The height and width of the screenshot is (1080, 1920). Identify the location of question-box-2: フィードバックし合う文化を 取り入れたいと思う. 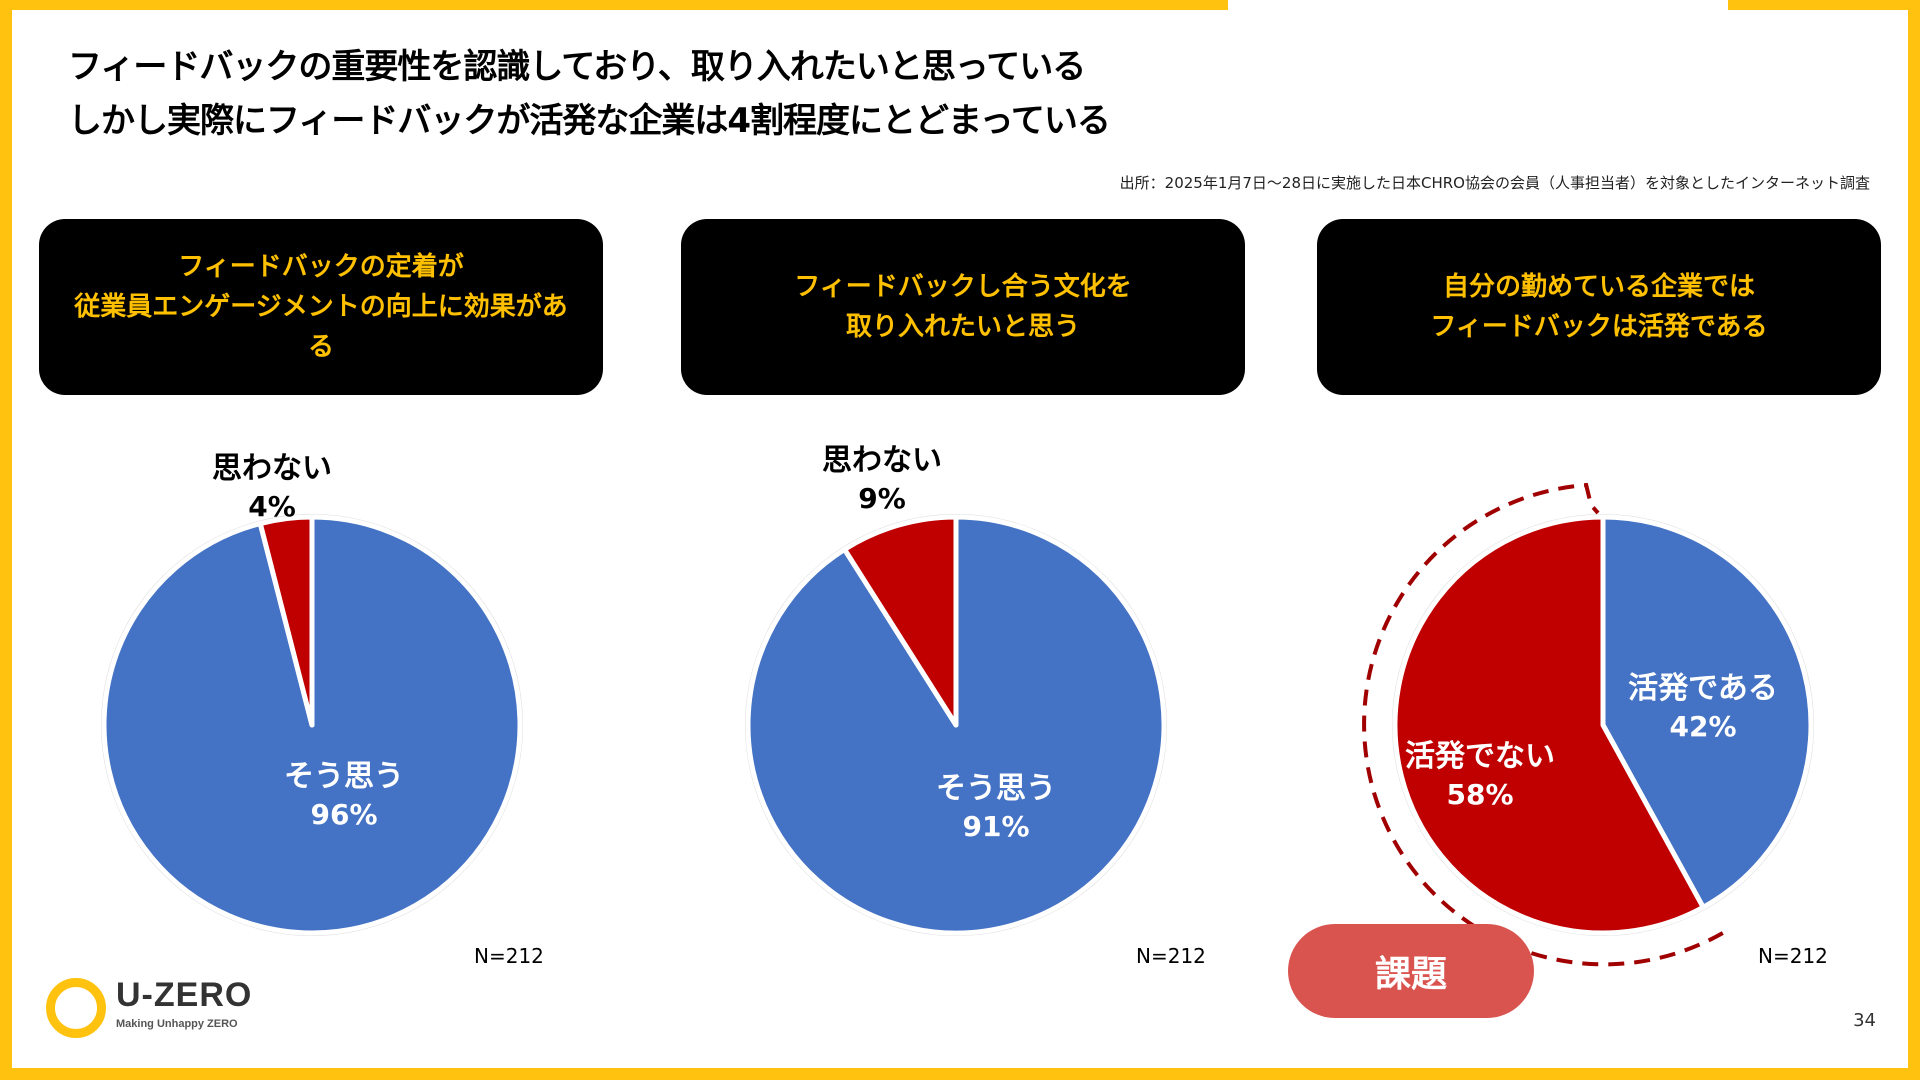
(963, 307).